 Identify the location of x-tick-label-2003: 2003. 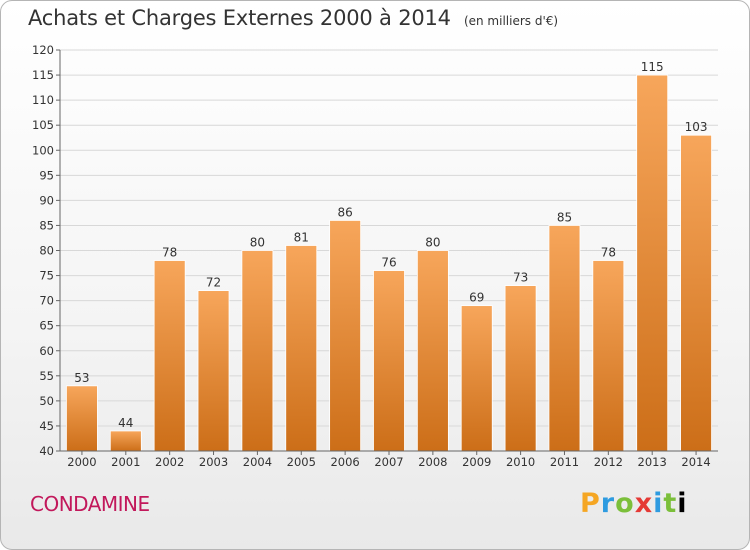
(213, 462).